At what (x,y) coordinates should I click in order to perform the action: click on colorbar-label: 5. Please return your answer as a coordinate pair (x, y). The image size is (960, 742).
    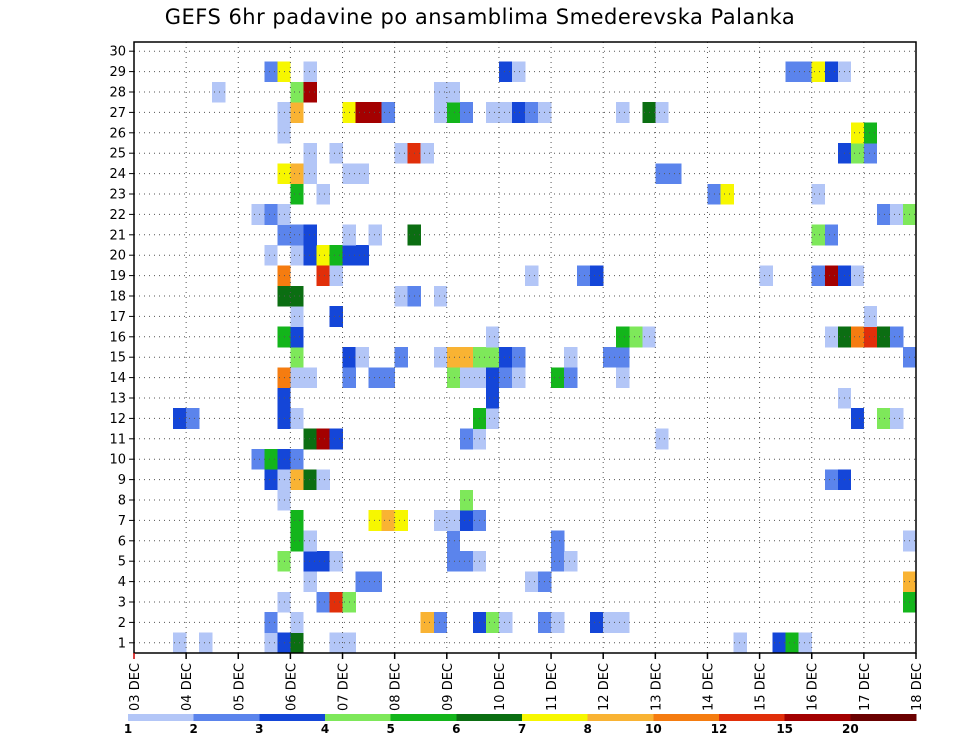
    Looking at the image, I should click on (390, 729).